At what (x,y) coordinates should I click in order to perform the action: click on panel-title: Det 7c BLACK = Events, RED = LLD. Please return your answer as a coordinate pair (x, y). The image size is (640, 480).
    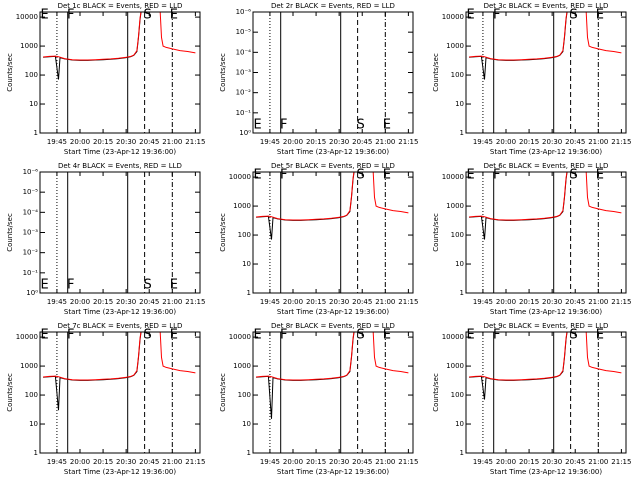
    Looking at the image, I should click on (120, 326).